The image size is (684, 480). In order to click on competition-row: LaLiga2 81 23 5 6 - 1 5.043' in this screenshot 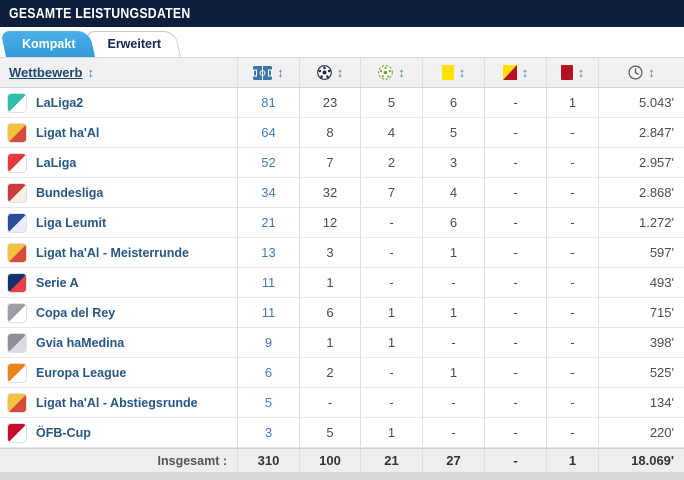, I will do `click(342, 103)`.